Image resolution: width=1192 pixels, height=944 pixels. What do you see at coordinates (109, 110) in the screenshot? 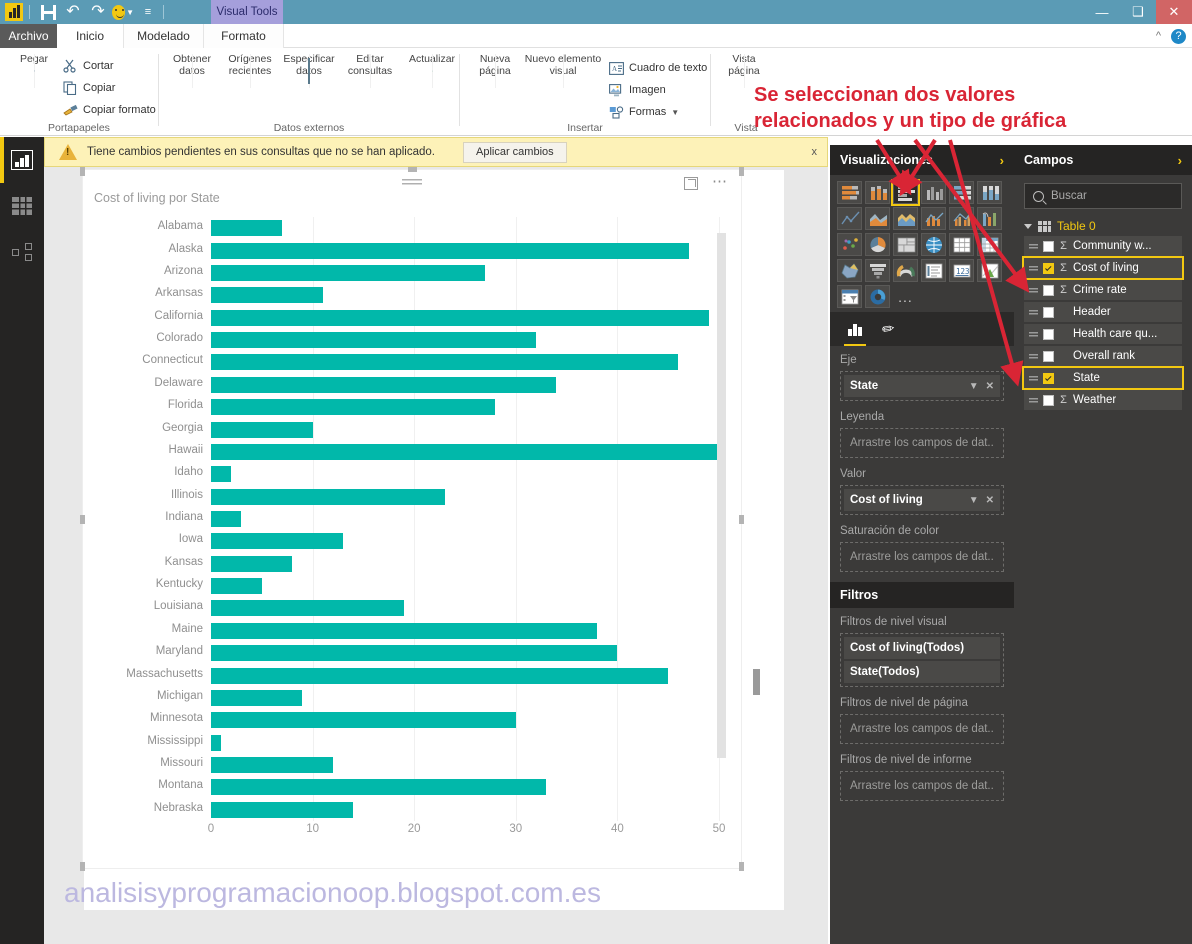
I see `format-painter-button: Copiar formato` at bounding box center [109, 110].